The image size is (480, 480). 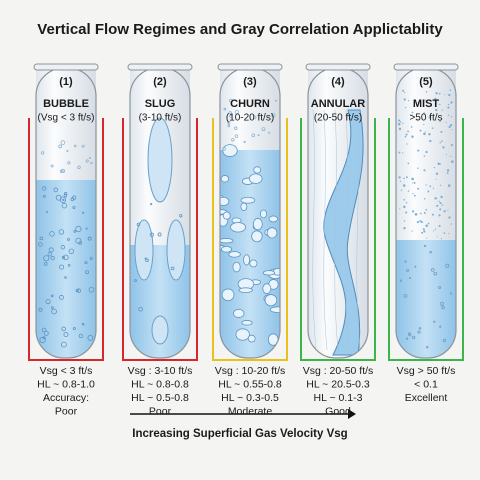 I want to click on tube-note: HL ~ 20.5-0.3, so click(x=338, y=384).